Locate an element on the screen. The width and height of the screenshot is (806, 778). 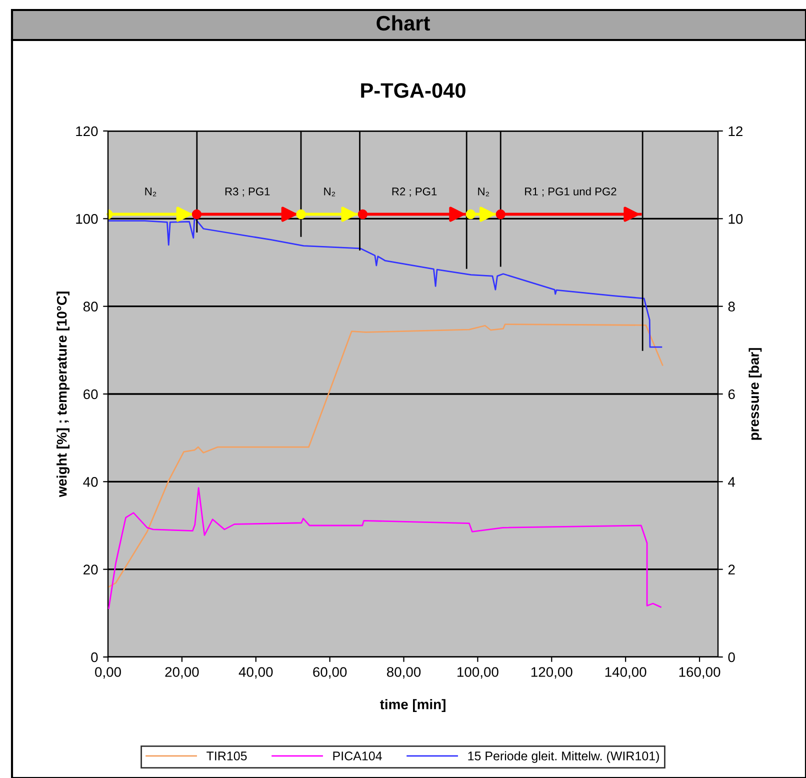
y-axis-title: weight [%] ; temperature [10°C] is located at coordinates (63, 395).